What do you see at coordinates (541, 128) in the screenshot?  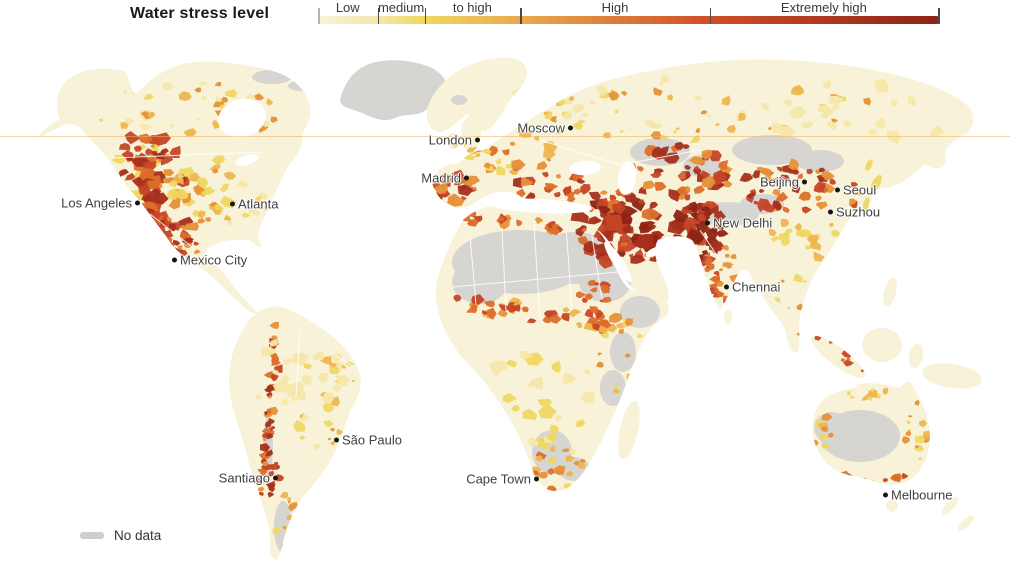 I see `city-name-label: Moscow` at bounding box center [541, 128].